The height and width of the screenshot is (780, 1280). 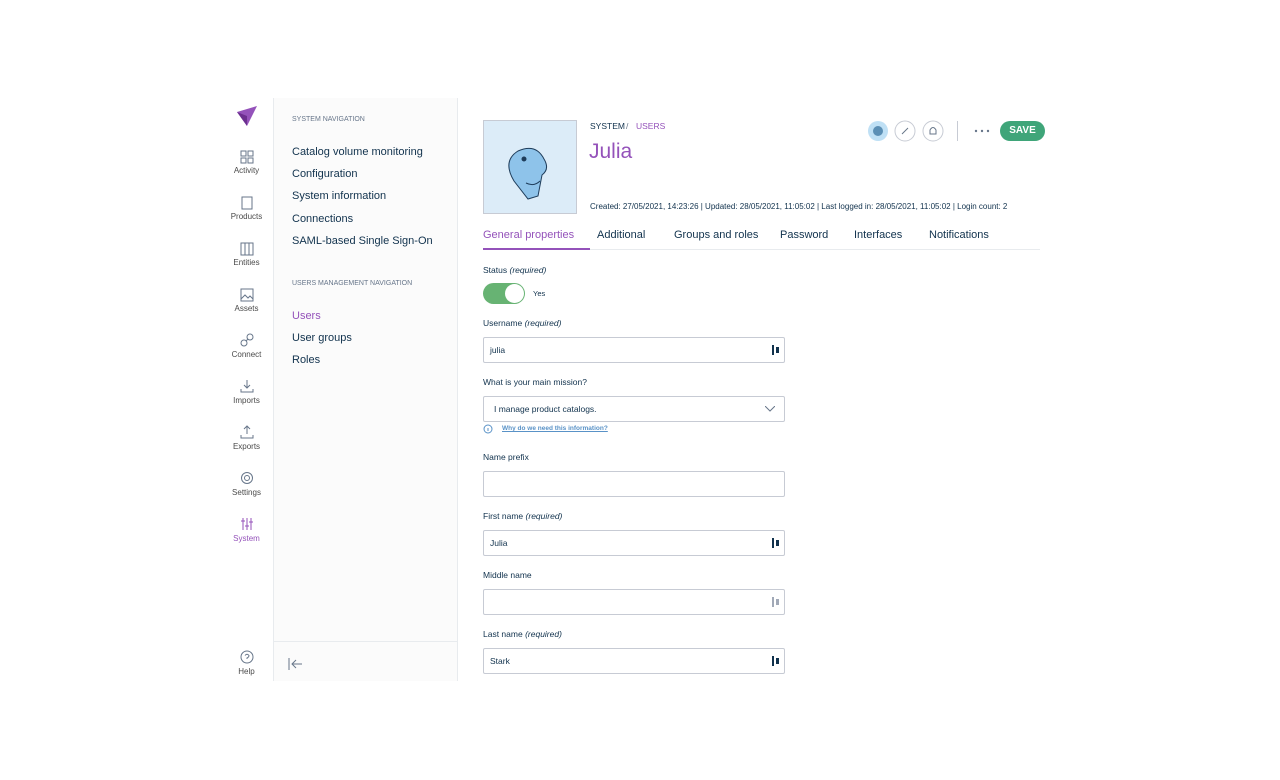 I want to click on tab: Additional, so click(x=621, y=235).